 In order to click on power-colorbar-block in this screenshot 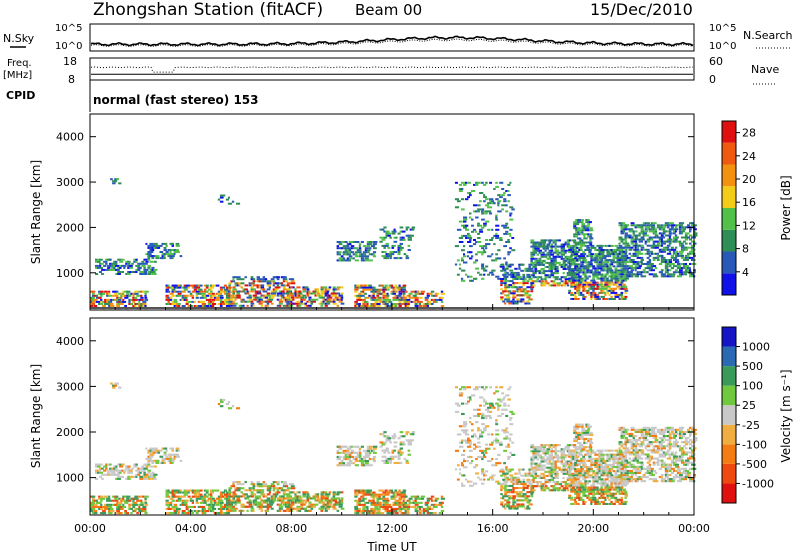, I will do `click(729, 175)`.